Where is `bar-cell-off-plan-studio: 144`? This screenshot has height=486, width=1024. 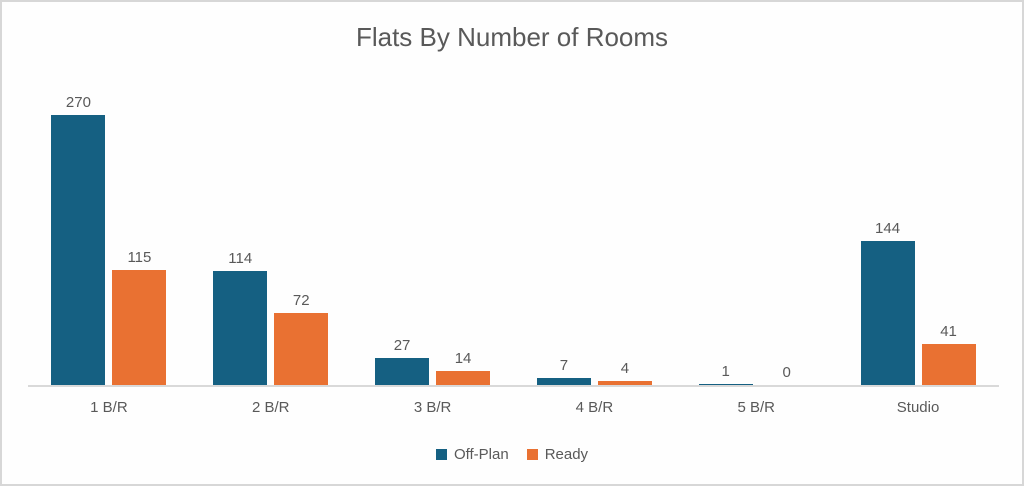 bar-cell-off-plan-studio: 144 is located at coordinates (887, 235).